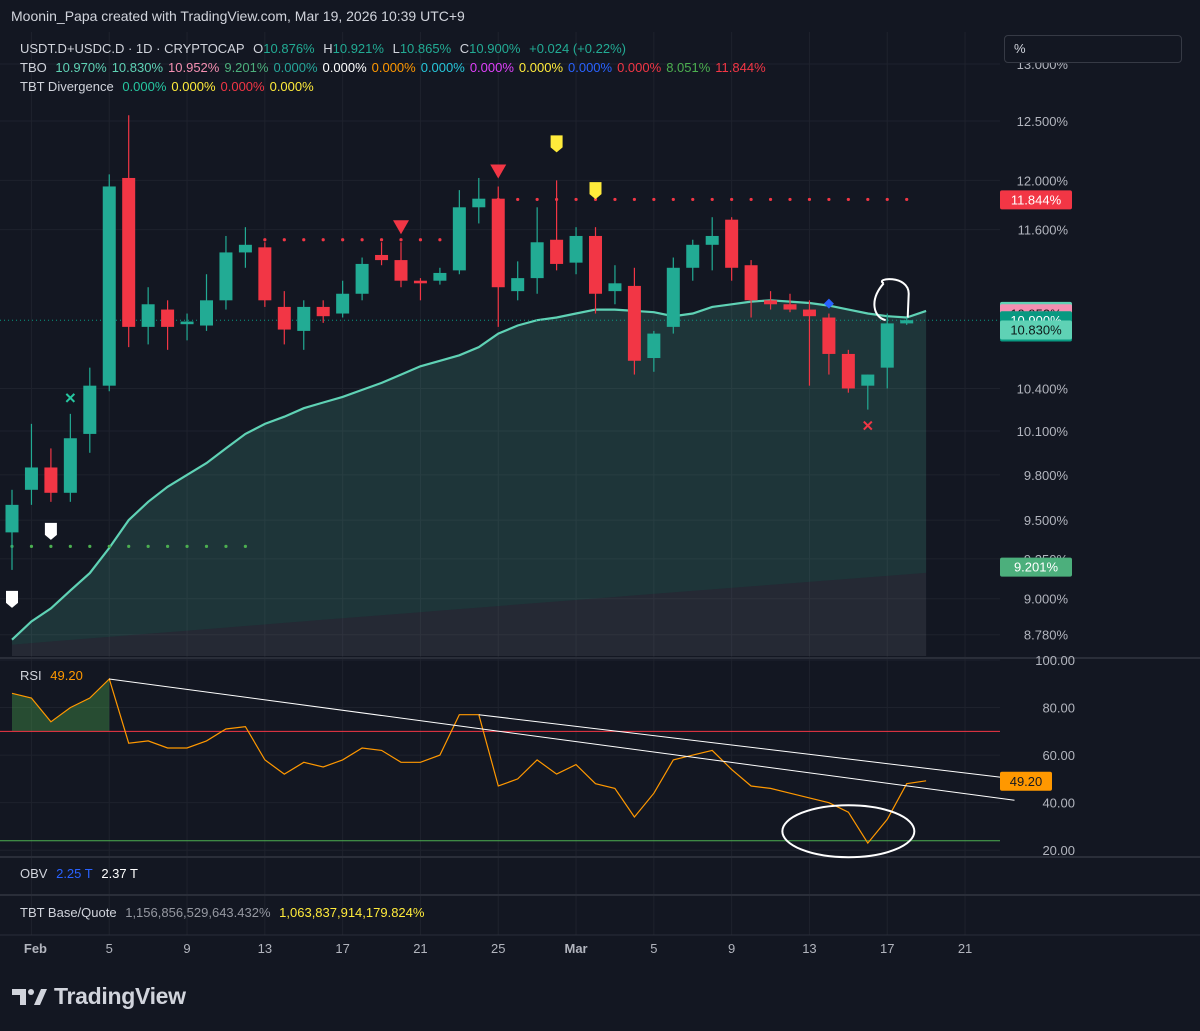  What do you see at coordinates (1058, 755) in the screenshot?
I see `rsi-tick-2: 60.00` at bounding box center [1058, 755].